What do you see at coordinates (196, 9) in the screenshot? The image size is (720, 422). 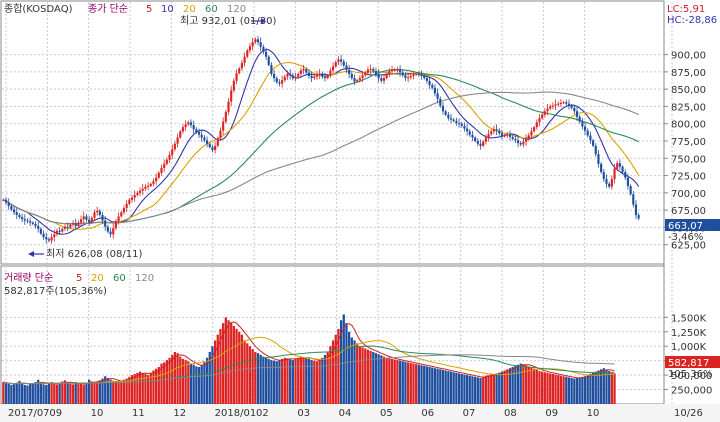 I see `ma-legend: 5 10 20 60 120` at bounding box center [196, 9].